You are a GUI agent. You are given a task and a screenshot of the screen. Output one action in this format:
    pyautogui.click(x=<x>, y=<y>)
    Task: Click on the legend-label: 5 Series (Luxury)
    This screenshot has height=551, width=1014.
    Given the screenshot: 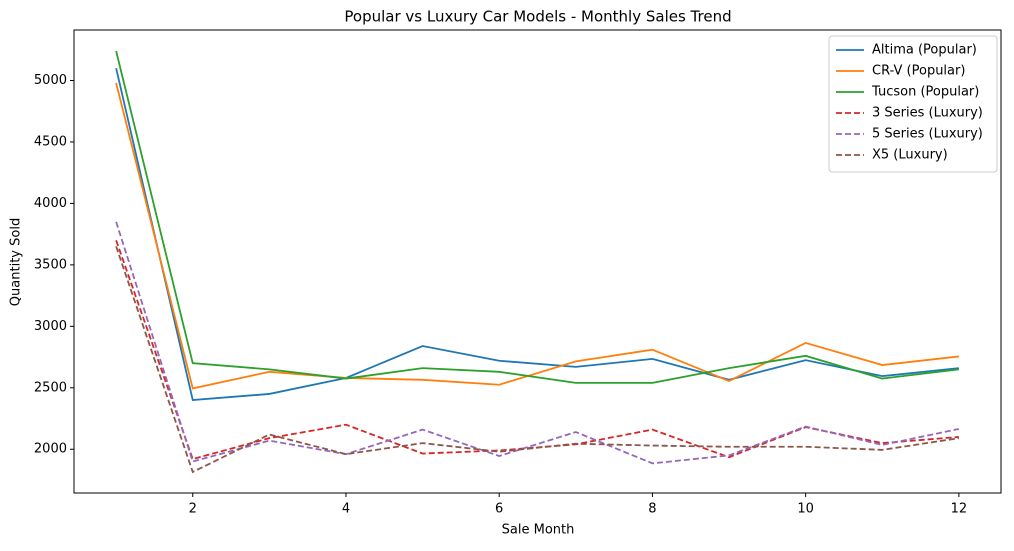 What is the action you would take?
    pyautogui.click(x=927, y=134)
    